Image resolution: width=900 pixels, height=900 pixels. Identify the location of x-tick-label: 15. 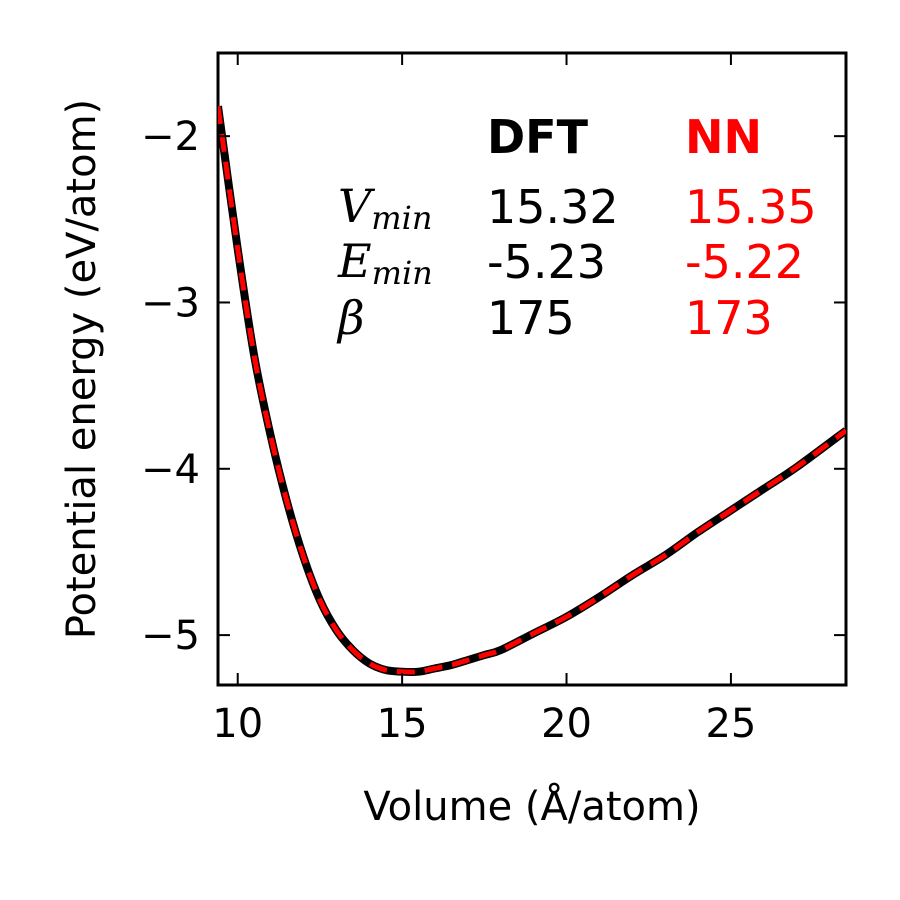
(402, 724).